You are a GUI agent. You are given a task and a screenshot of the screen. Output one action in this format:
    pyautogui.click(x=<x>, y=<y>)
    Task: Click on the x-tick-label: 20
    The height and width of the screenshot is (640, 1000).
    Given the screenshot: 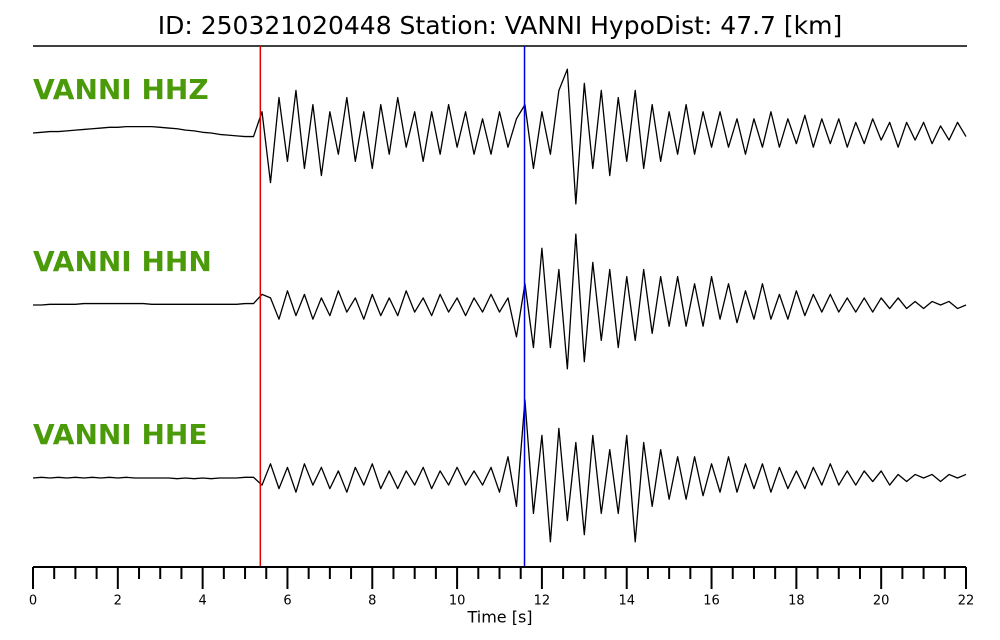 What is the action you would take?
    pyautogui.click(x=881, y=601)
    